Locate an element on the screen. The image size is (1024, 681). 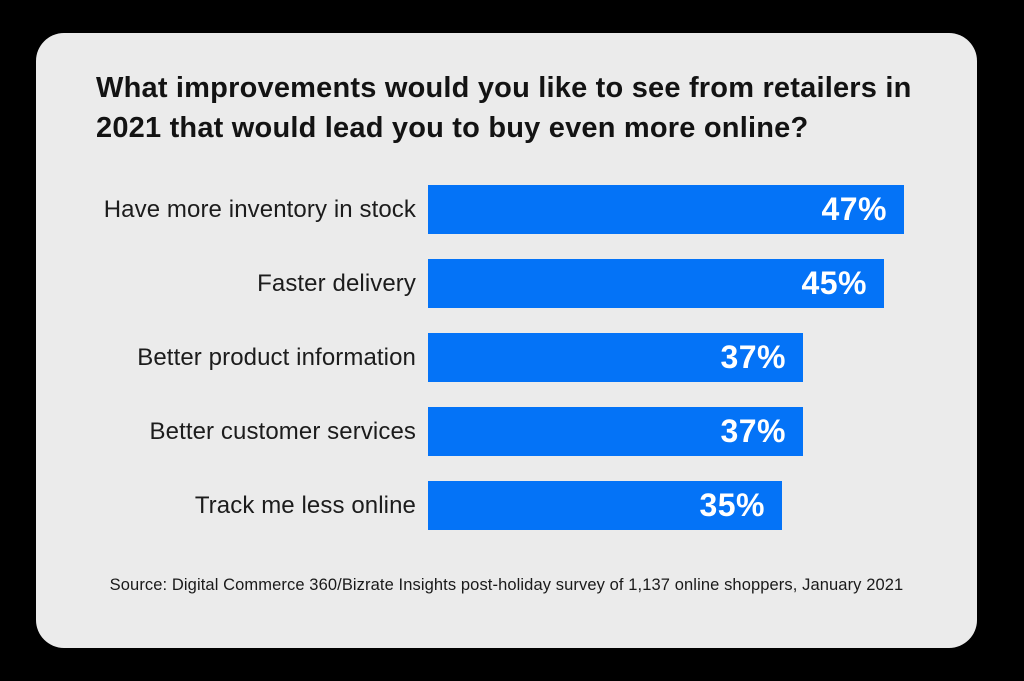
category-label: Track me less online is located at coordinates (305, 505).